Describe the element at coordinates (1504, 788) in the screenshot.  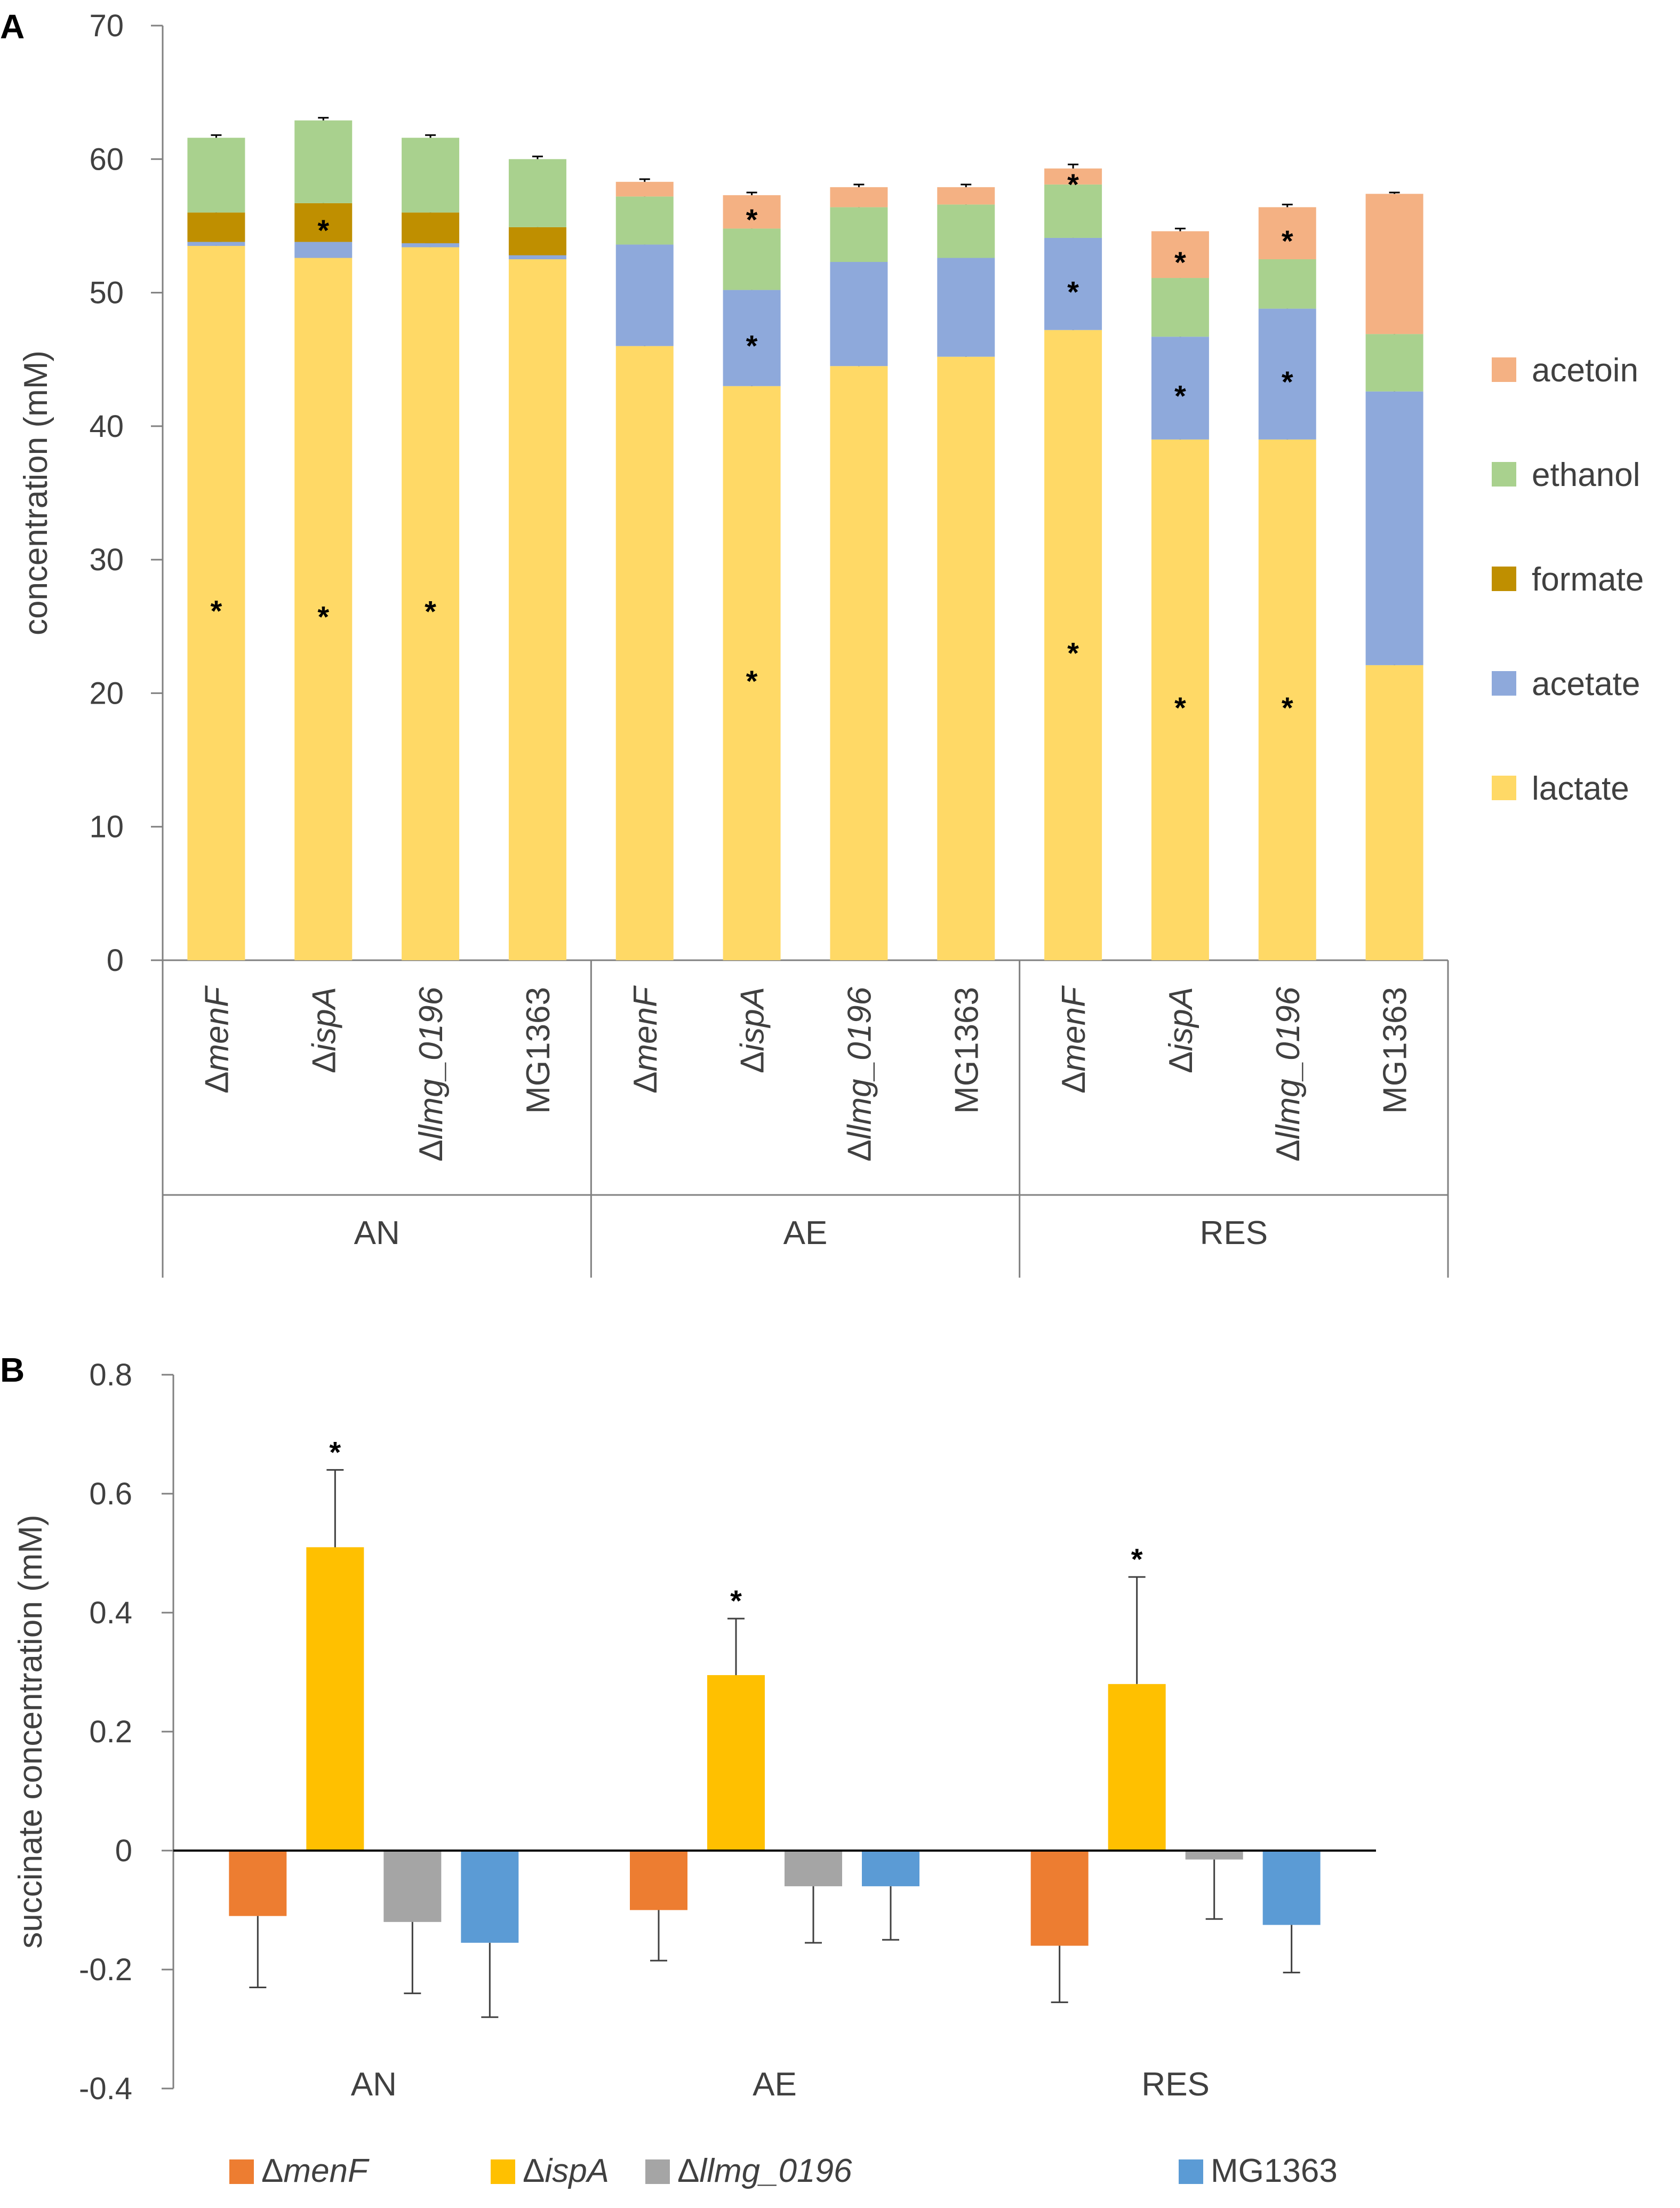
I see `legend-swatch-lactate` at that location.